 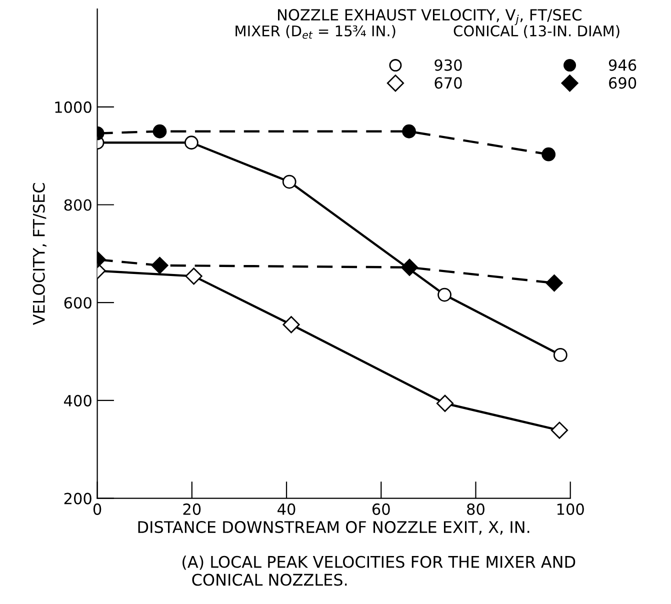 I want to click on x-axis-title: DISTANCE DOWNSTREAM OF NOZZLE EXIT, X, IN., so click(x=334, y=528).